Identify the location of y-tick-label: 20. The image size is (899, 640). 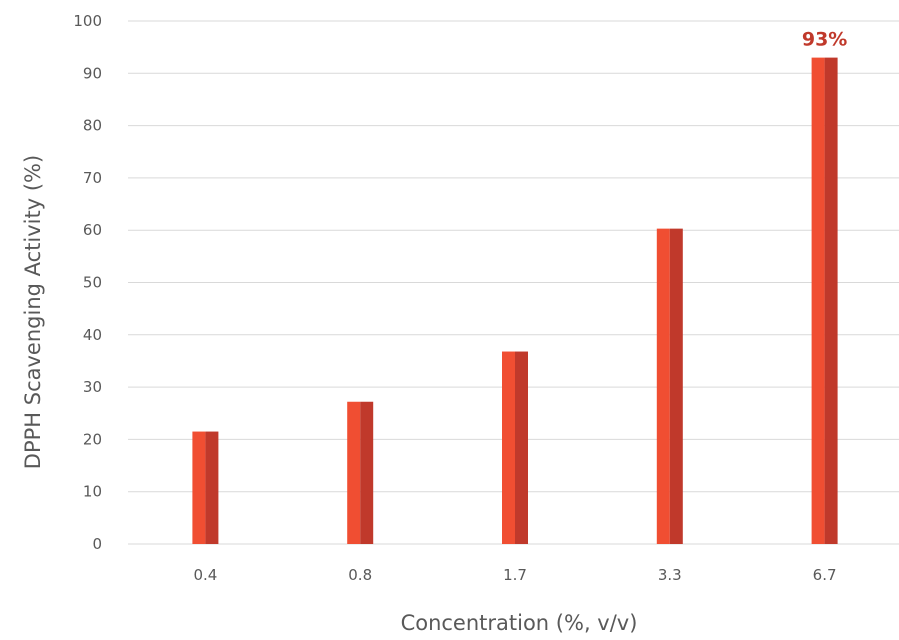
(92, 439).